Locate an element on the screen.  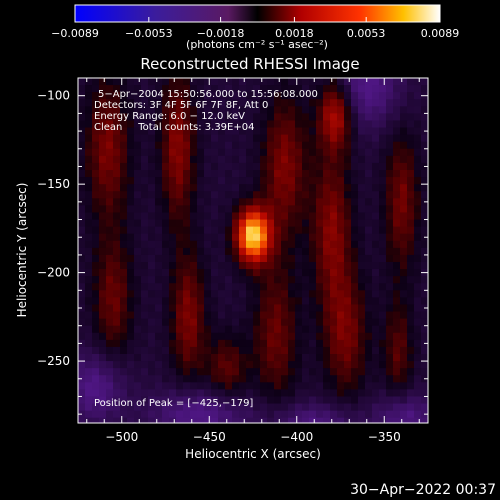
colorbar-tick-label: 0.0053 is located at coordinates (366, 33).